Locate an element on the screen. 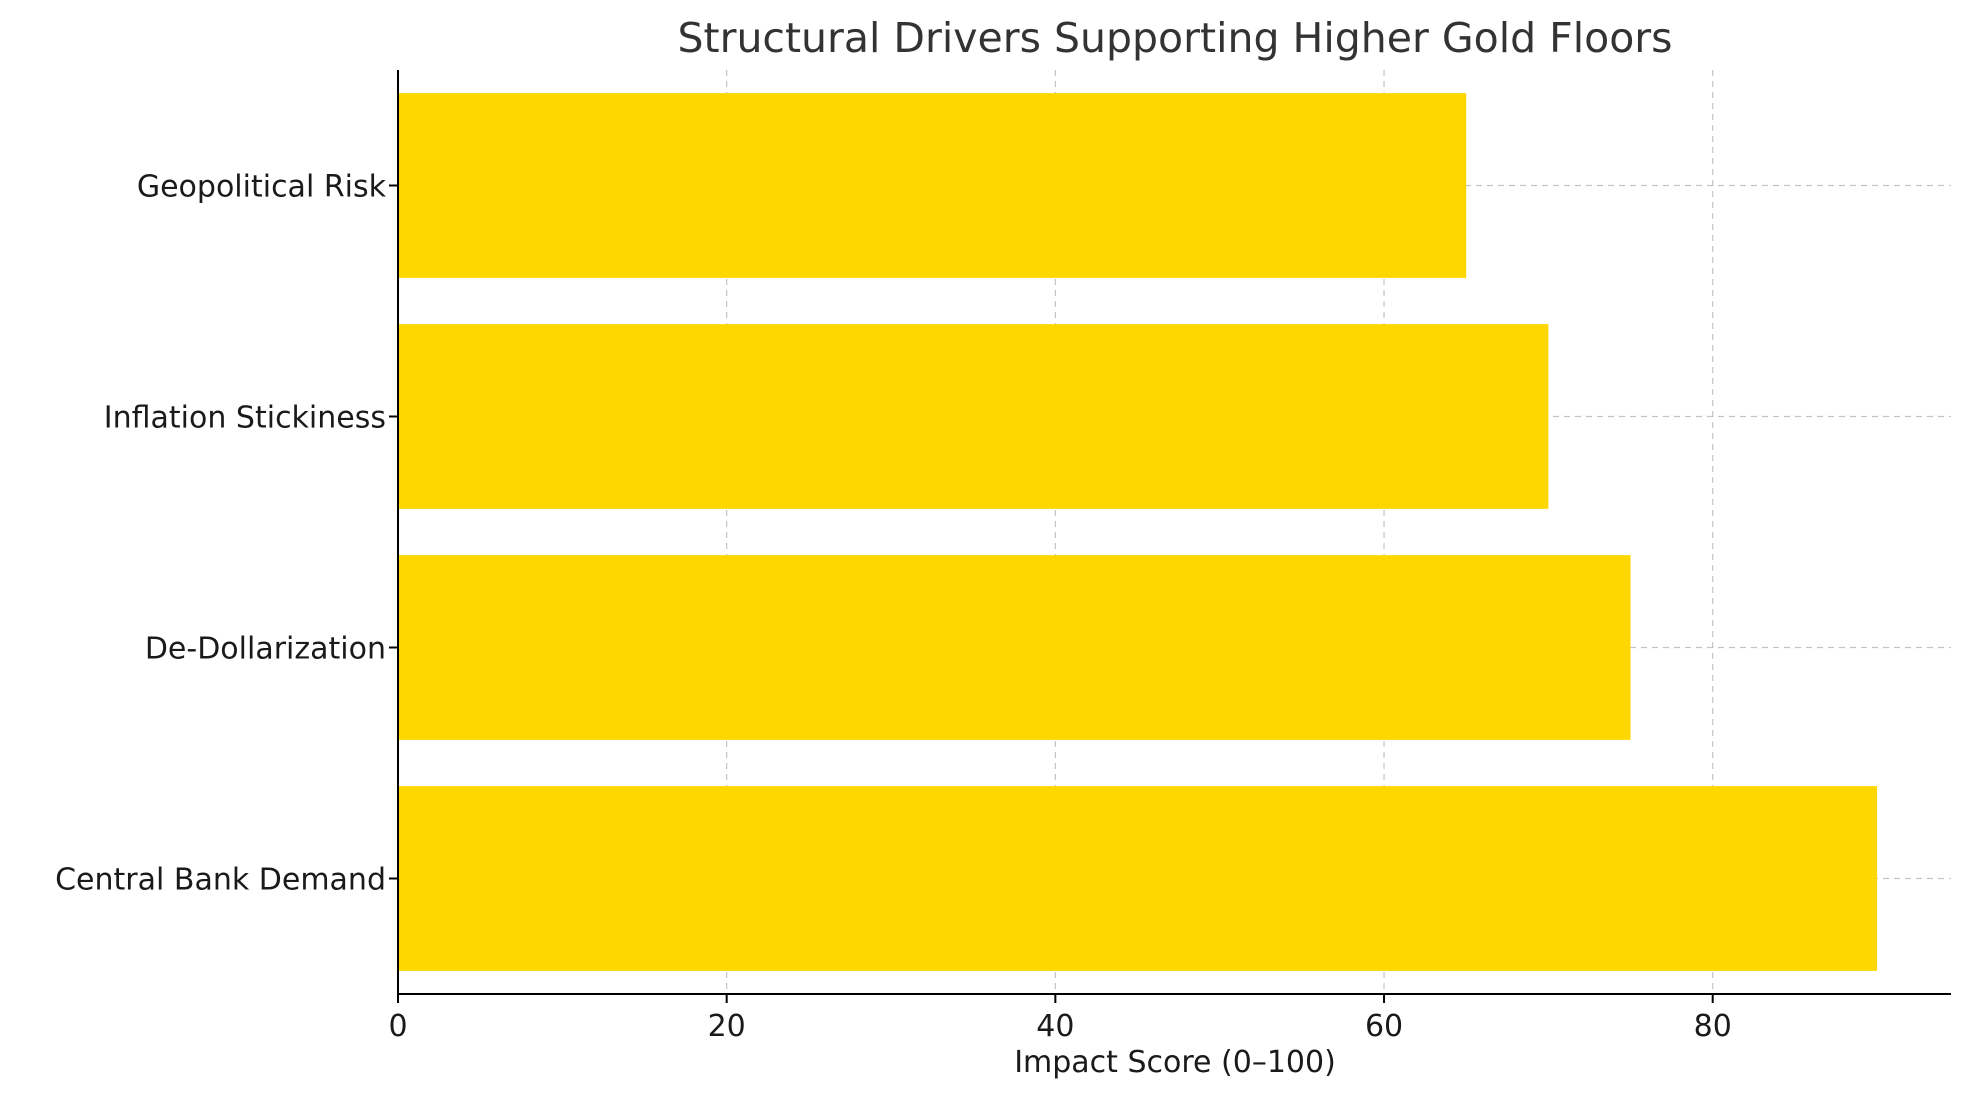 The width and height of the screenshot is (1967, 1105). category-label: Geopolitical Risk is located at coordinates (262, 187).